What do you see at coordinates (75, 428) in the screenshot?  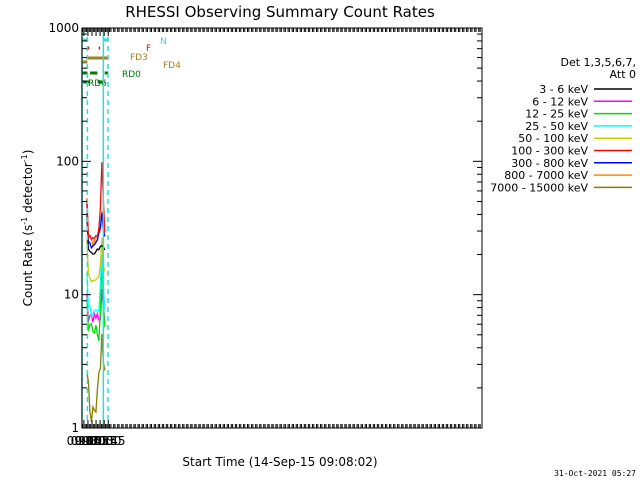 I see `y-tick-label: 1` at bounding box center [75, 428].